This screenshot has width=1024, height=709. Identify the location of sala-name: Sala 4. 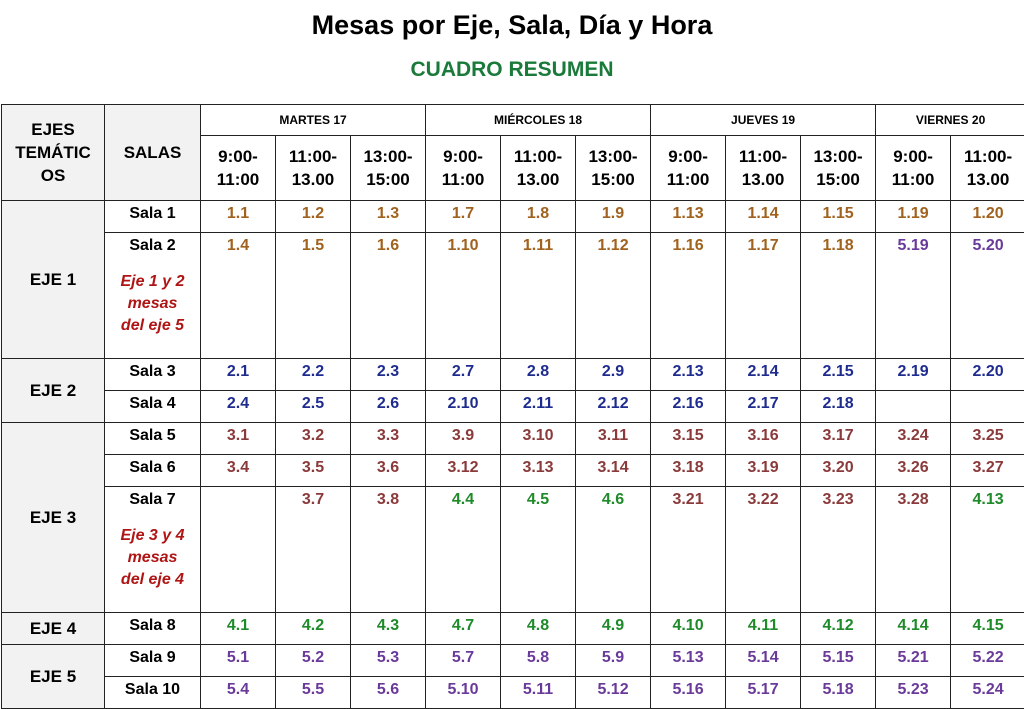
(152, 403).